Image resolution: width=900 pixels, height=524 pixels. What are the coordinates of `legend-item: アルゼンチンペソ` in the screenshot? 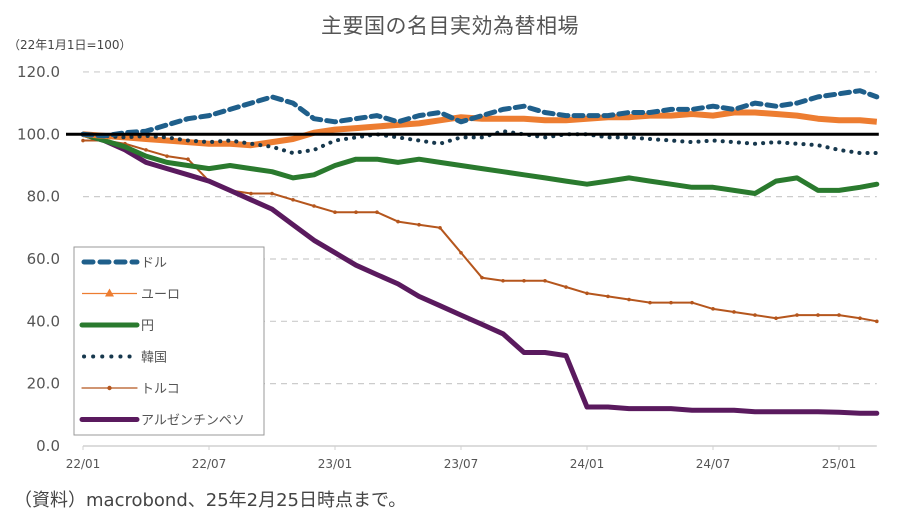 It's located at (162, 421).